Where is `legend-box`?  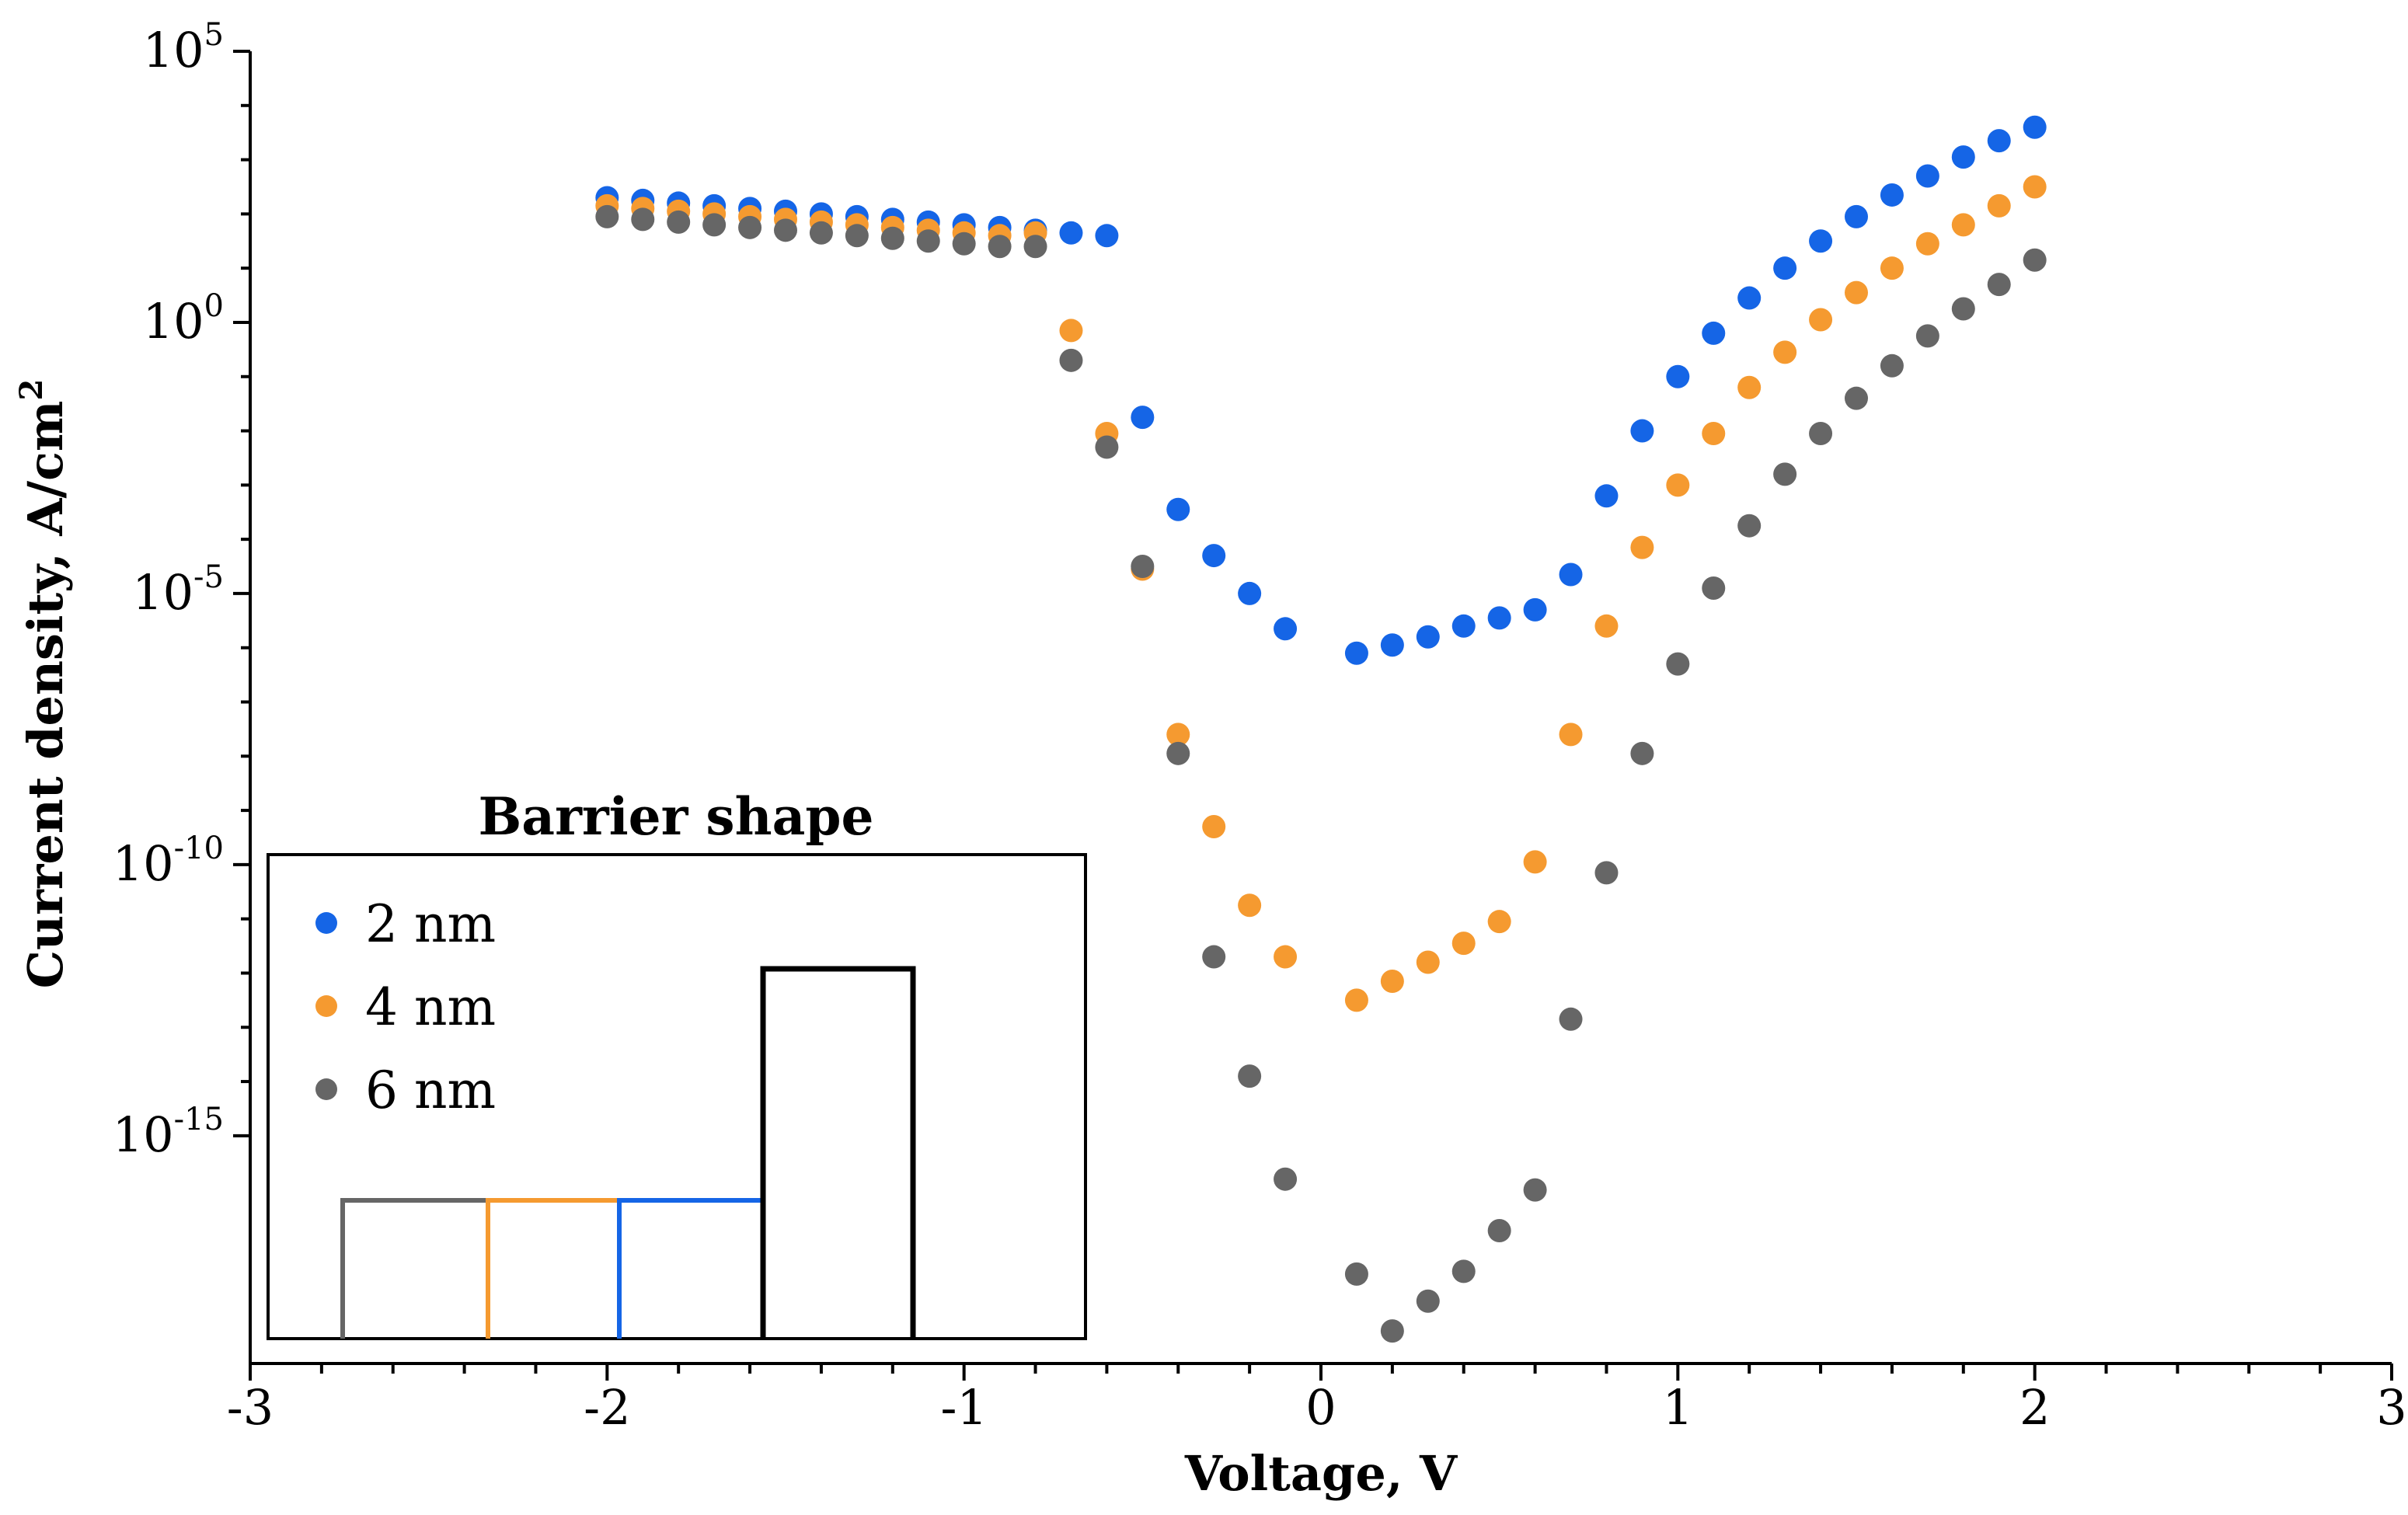
legend-box is located at coordinates (677, 1097).